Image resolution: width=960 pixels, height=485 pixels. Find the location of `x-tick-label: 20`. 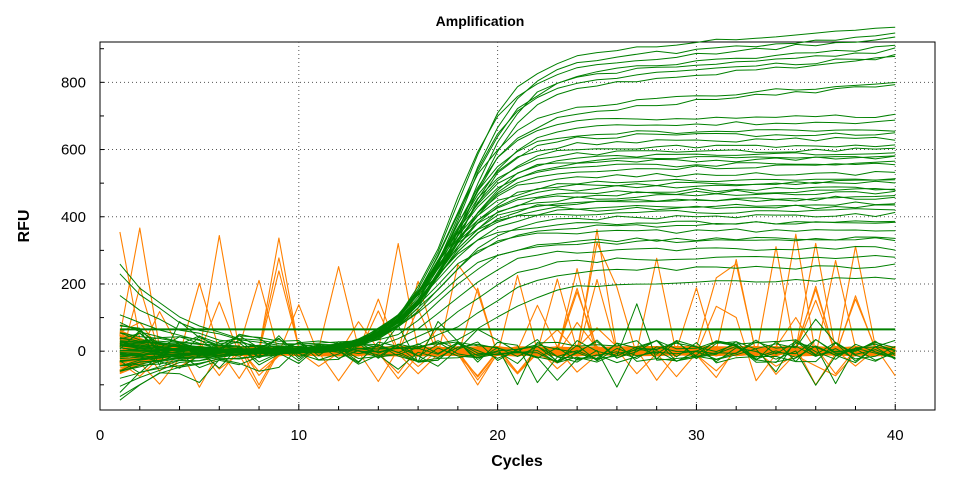

x-tick-label: 20 is located at coordinates (497, 435).